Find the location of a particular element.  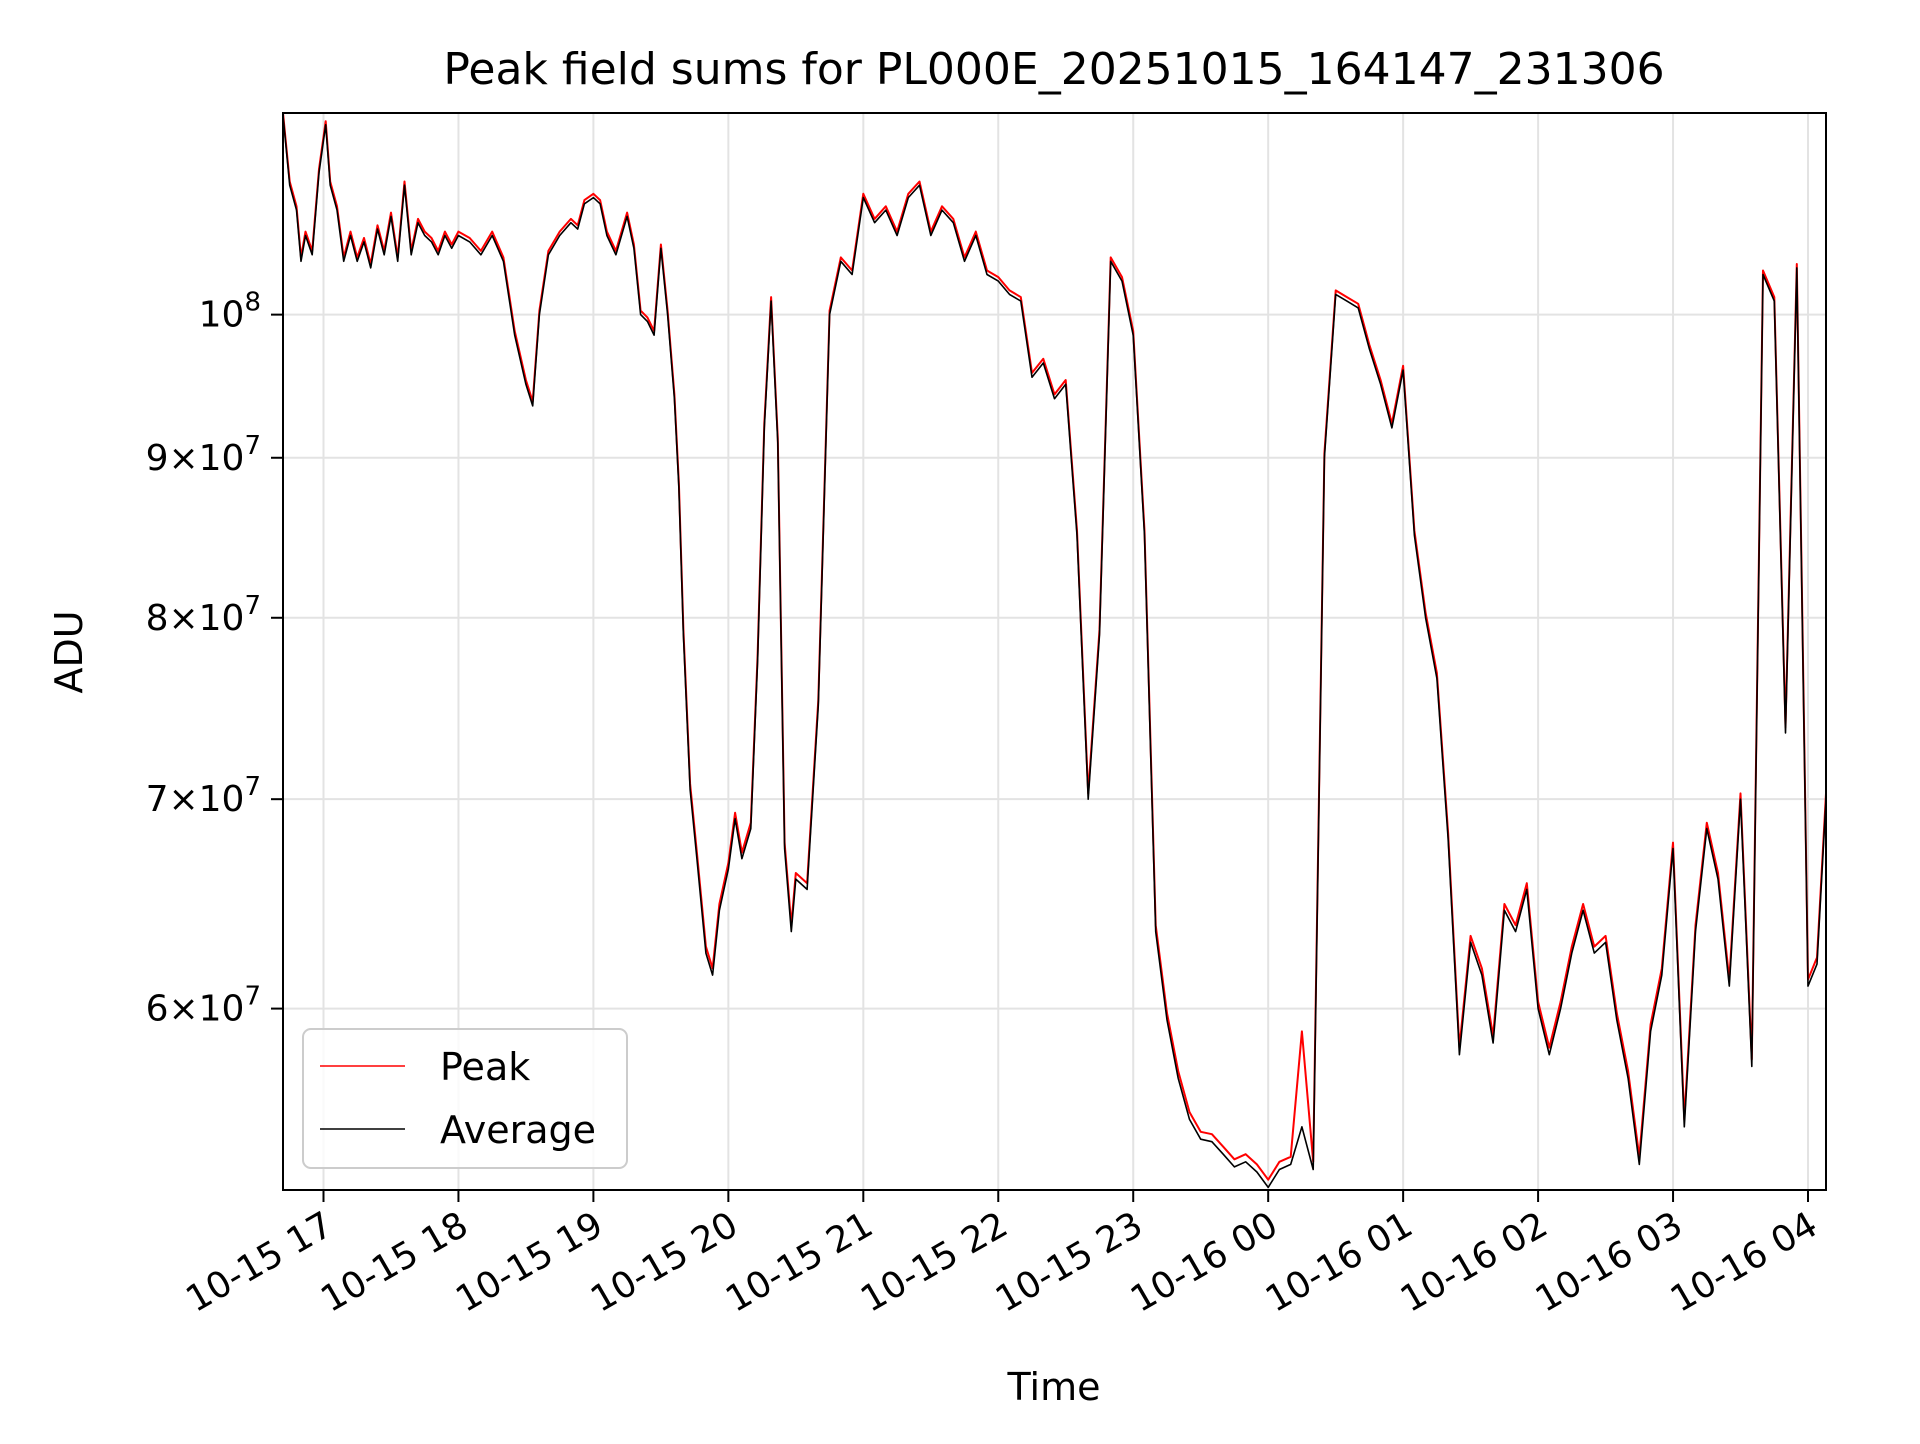

x-axis-label: Time is located at coordinates (1054, 1387).